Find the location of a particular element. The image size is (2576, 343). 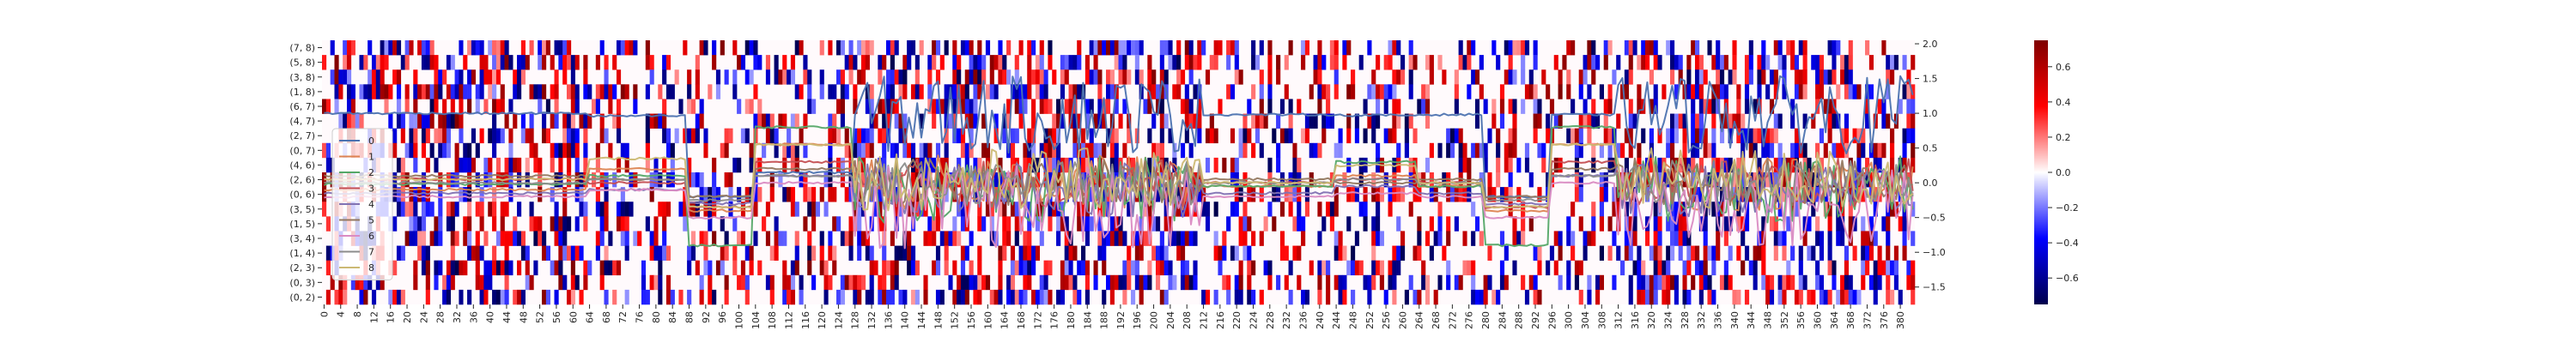

column-label: 60 is located at coordinates (574, 317).